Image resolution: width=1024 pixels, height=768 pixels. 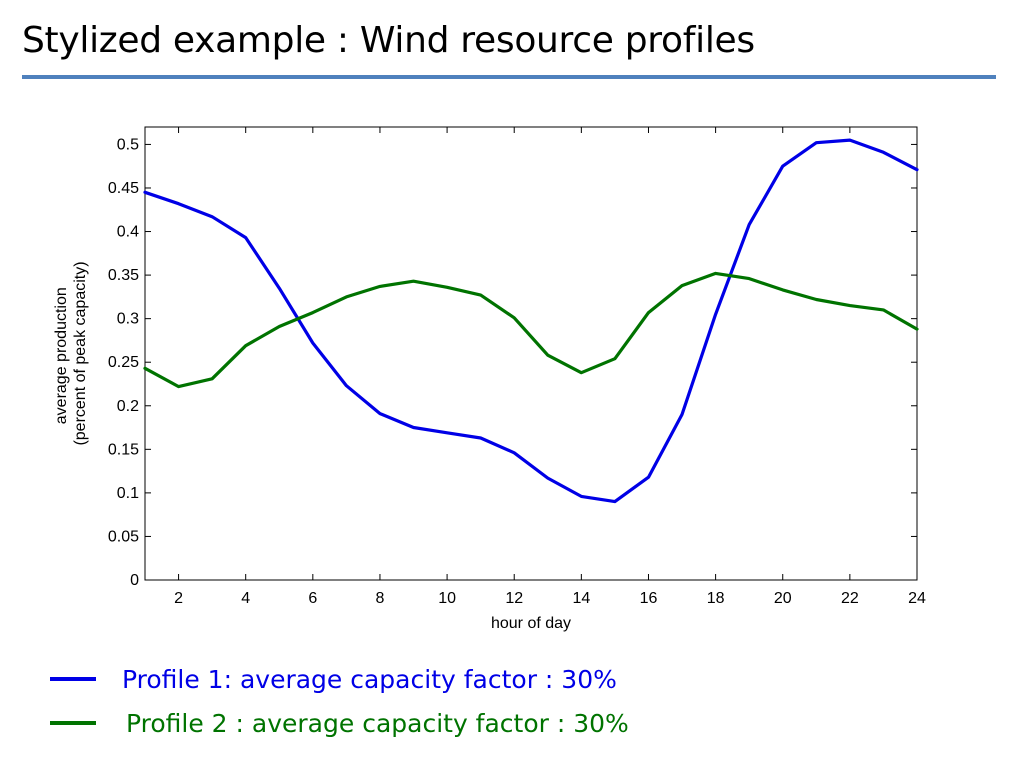 I want to click on y-tick-label: 0.4, so click(x=128, y=232).